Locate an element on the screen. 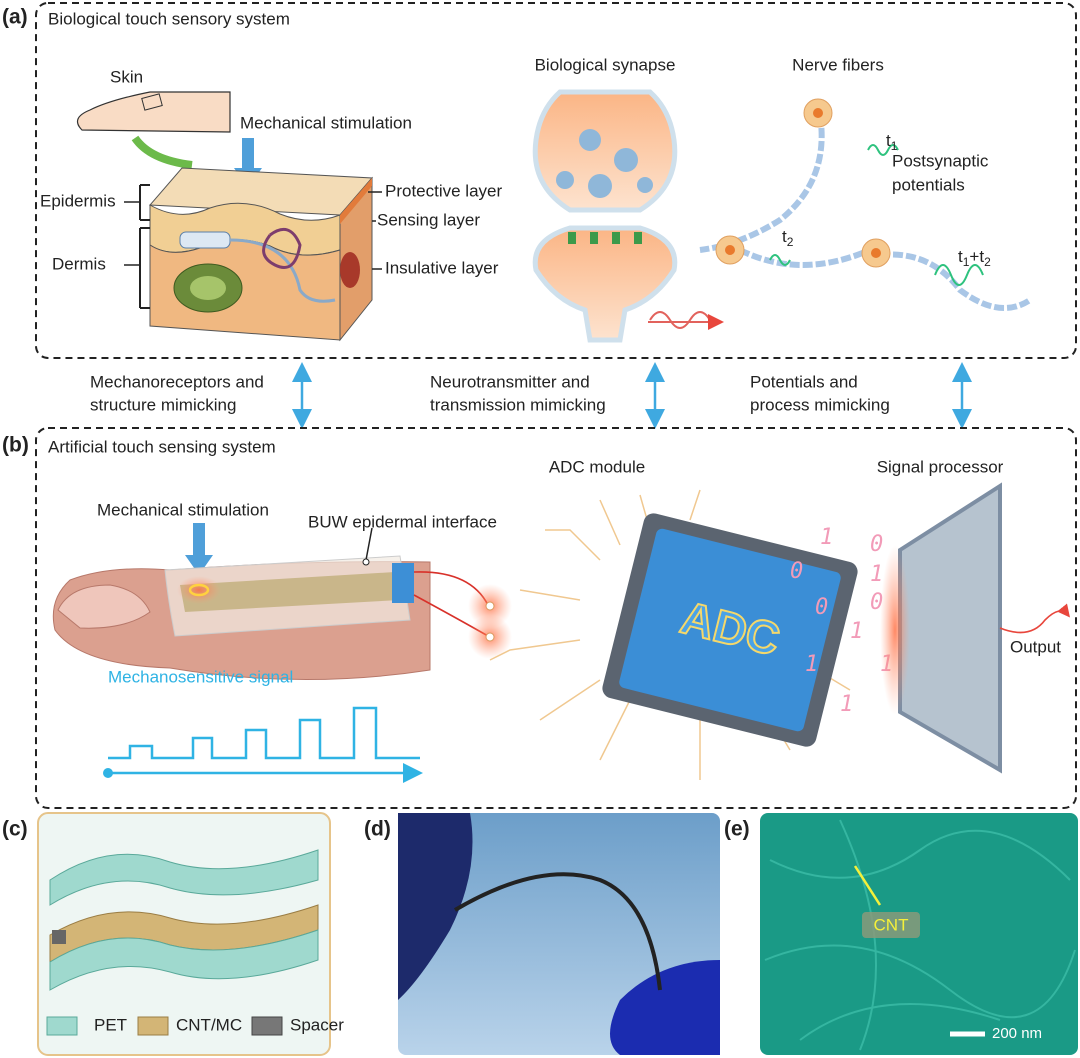  plus: + is located at coordinates (974, 256).